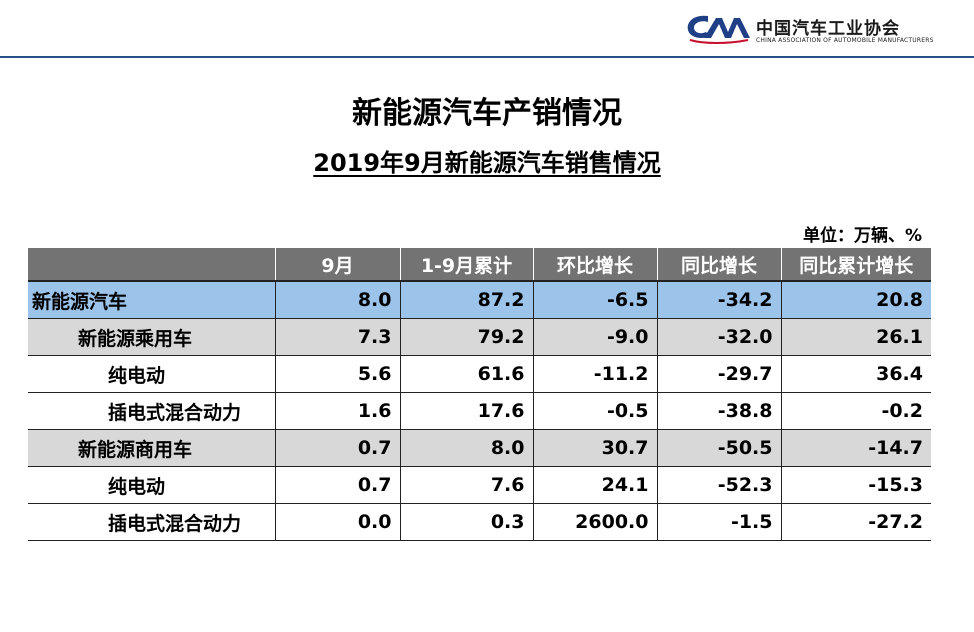  I want to click on table-row: 新能源乘用车 7.3 79.2 -9.0 -32.0 26.1, so click(479, 337).